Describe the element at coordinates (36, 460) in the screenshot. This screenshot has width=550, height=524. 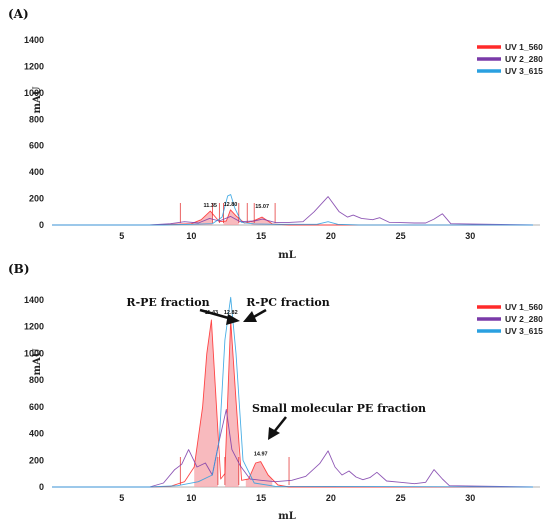
I see `panel-b-y-tick-label: 200` at that location.